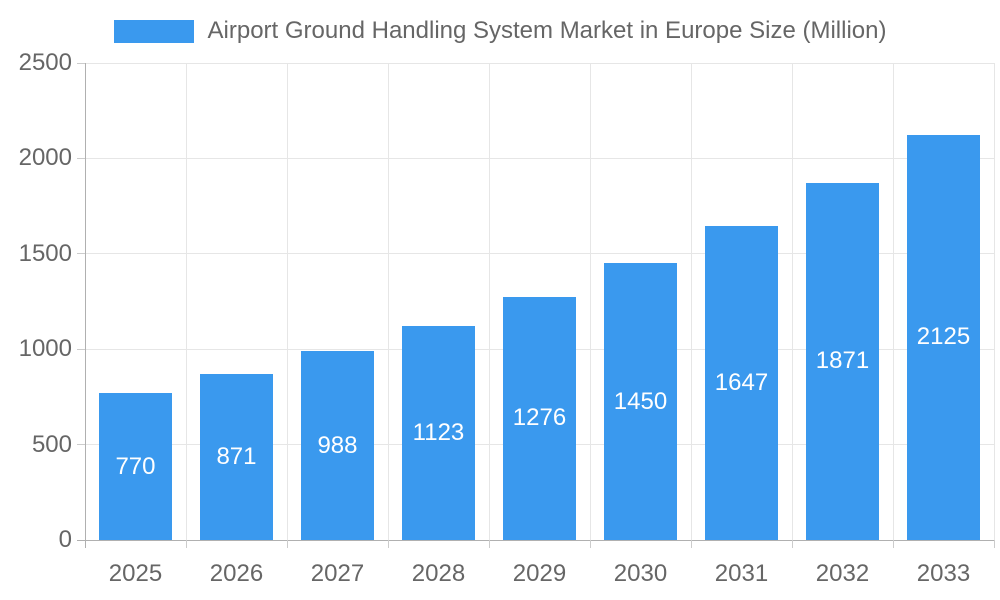 This screenshot has width=1000, height=600. I want to click on x-tick-label: 2025, so click(135, 573).